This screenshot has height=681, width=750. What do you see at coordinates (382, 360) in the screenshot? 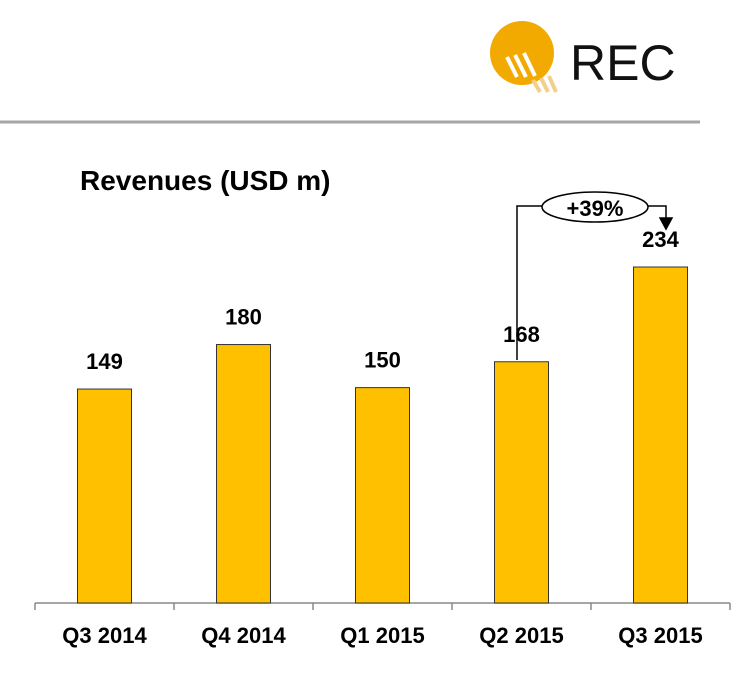
I see `data-label: 150` at bounding box center [382, 360].